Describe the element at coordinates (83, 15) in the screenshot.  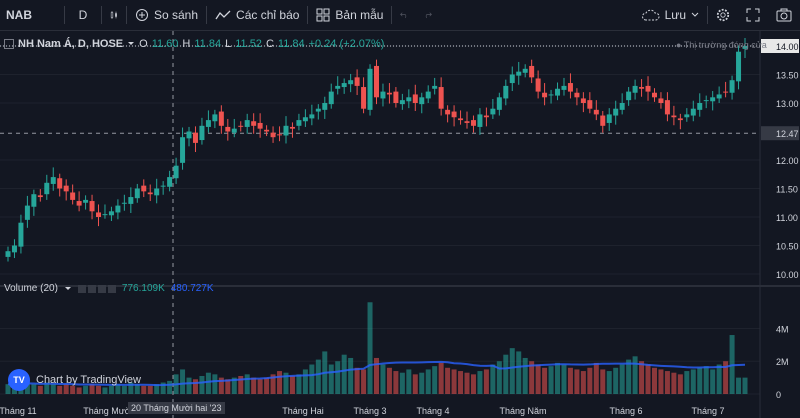
I see `interval-button: D` at that location.